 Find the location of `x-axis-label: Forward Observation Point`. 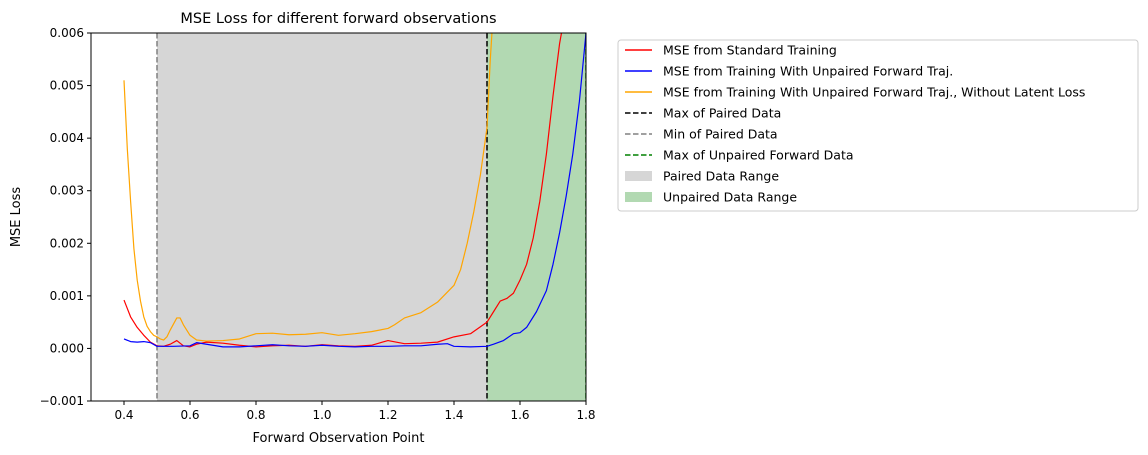

x-axis-label: Forward Observation Point is located at coordinates (339, 438).